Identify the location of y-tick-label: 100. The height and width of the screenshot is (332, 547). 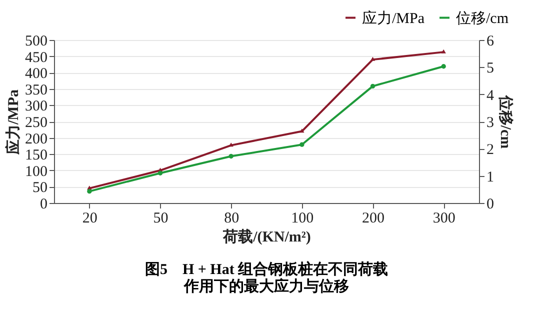
(36, 172).